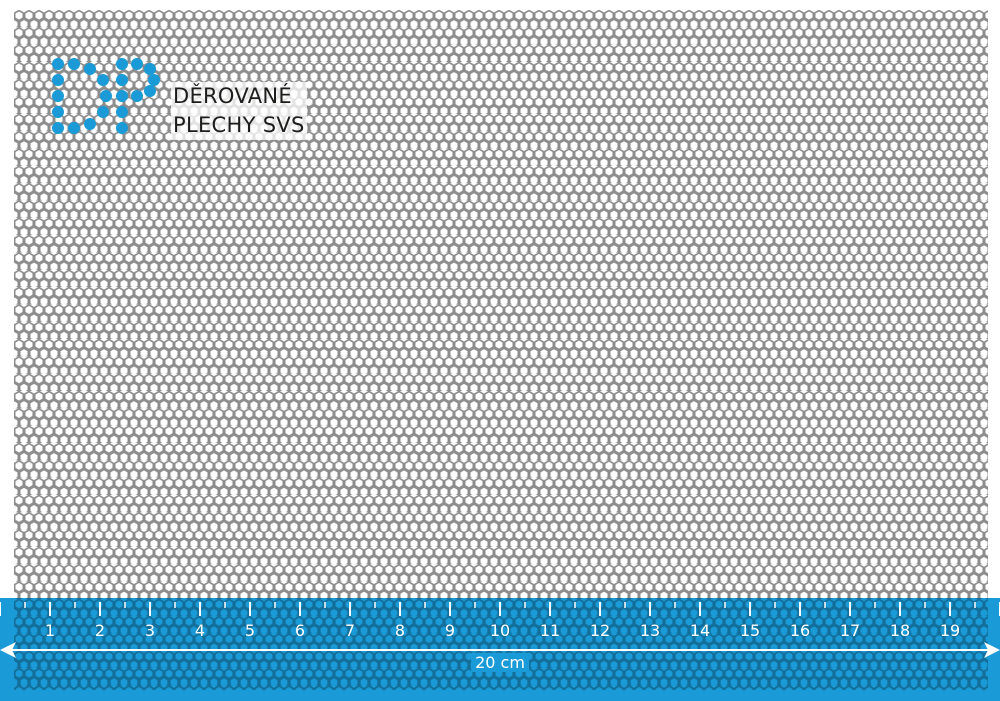 This screenshot has width=1000, height=701. Describe the element at coordinates (232, 96) in the screenshot. I see `brand-line-1: DĚROVANÉ` at that location.